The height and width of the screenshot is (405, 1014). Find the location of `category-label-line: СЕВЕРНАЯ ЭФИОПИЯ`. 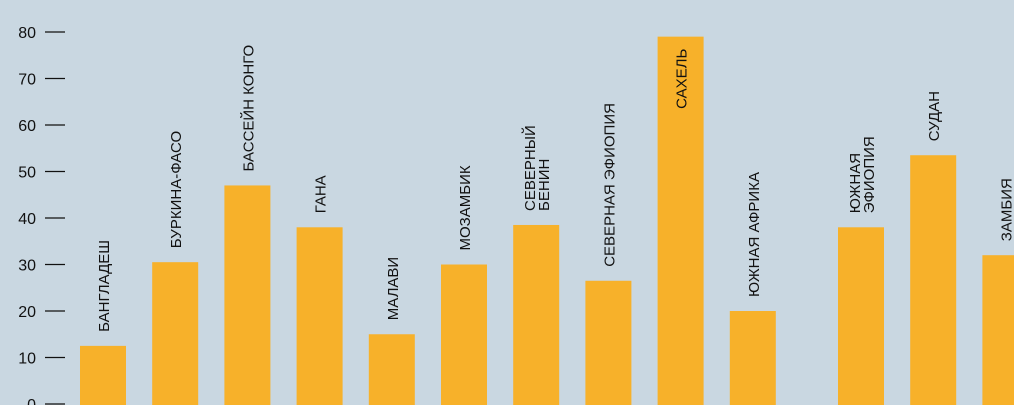

category-label-line: СЕВЕРНАЯ ЭФИОПИЯ is located at coordinates (609, 185).